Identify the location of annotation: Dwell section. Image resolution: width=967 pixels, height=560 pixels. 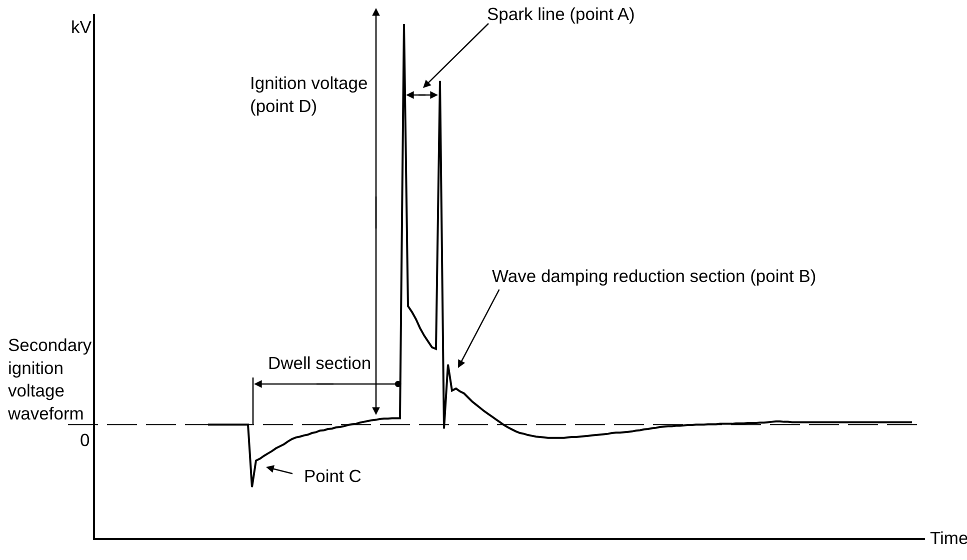
(320, 363).